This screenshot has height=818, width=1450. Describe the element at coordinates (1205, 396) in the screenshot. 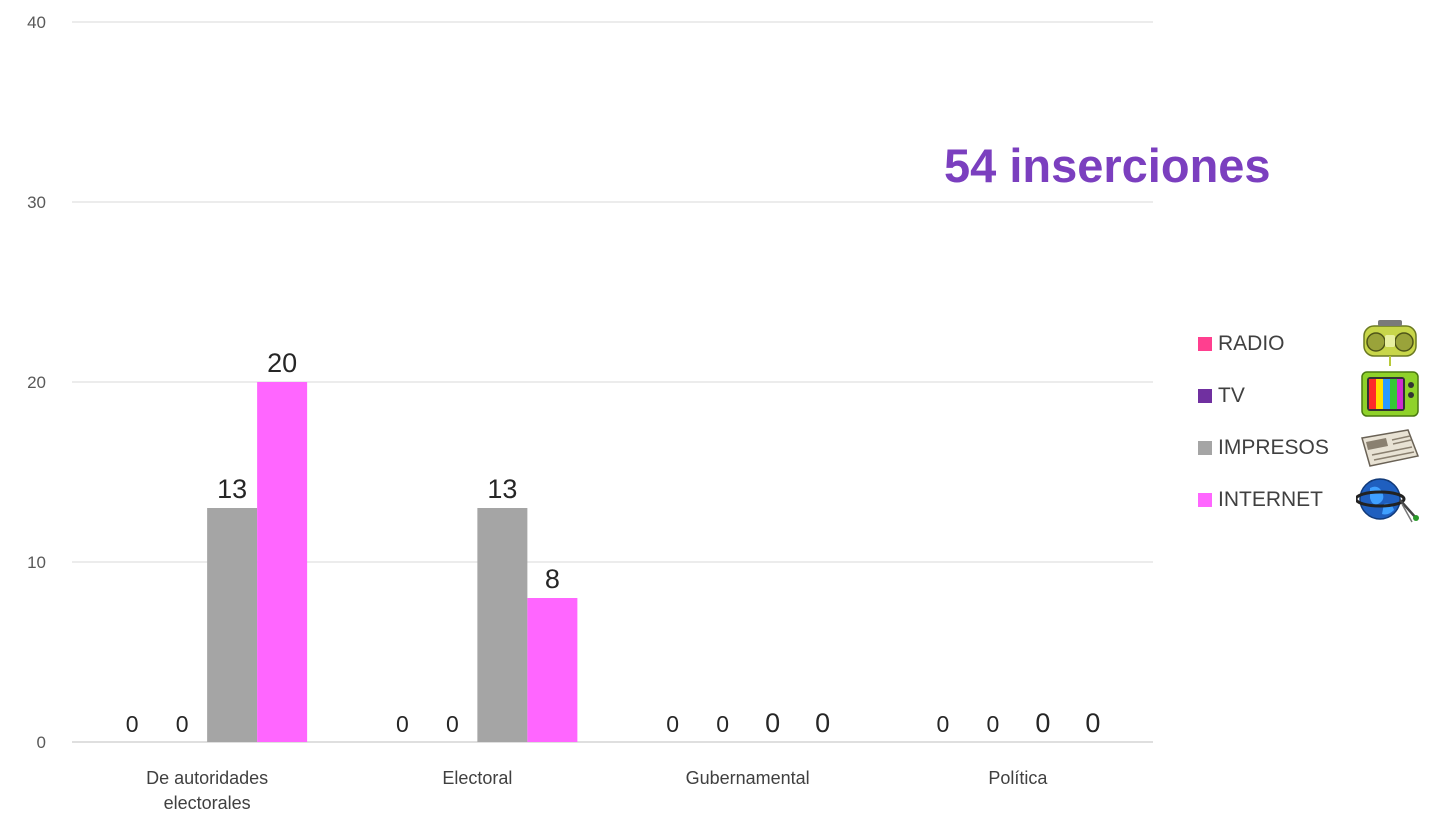

I see `legend-swatch-tv` at that location.